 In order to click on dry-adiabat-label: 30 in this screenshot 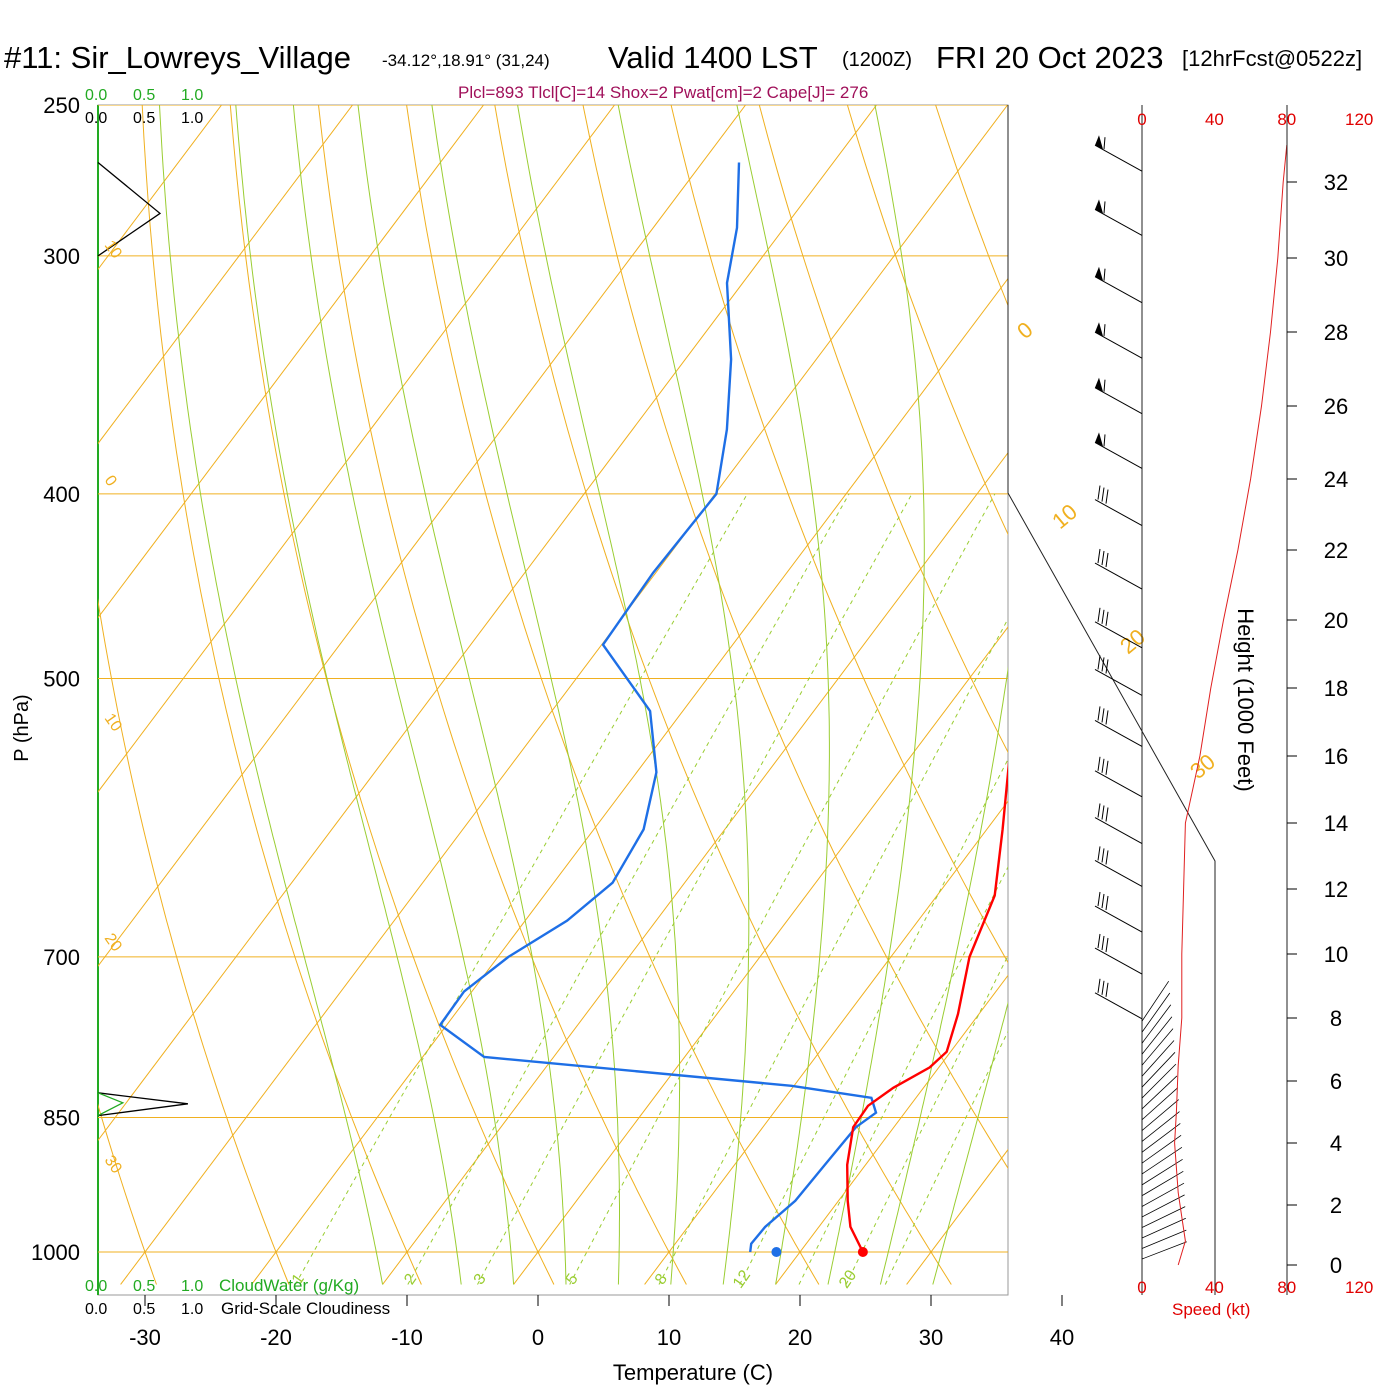, I will do `click(1202, 766)`.